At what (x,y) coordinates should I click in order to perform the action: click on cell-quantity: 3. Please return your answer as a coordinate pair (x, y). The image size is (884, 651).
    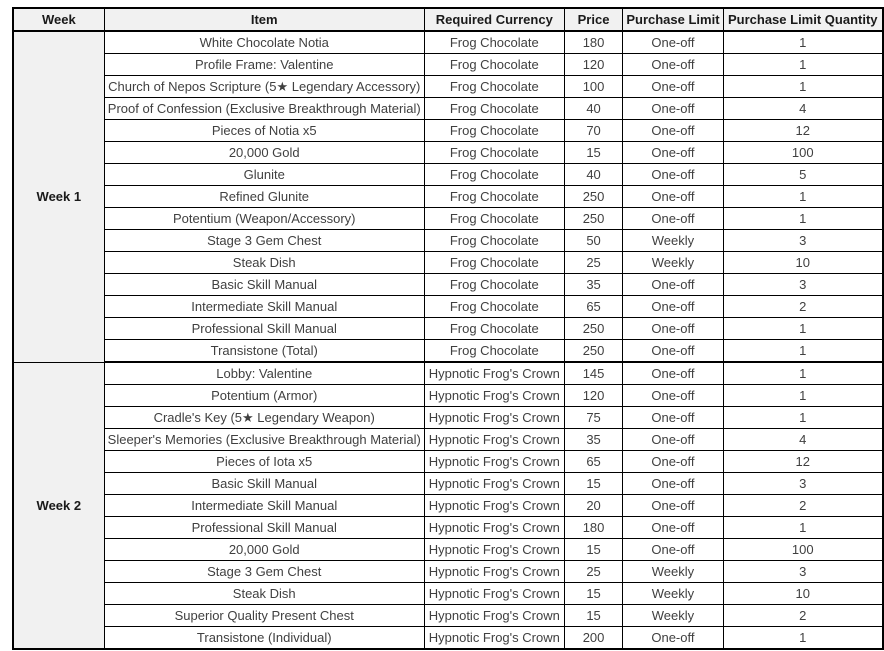
    Looking at the image, I should click on (803, 240).